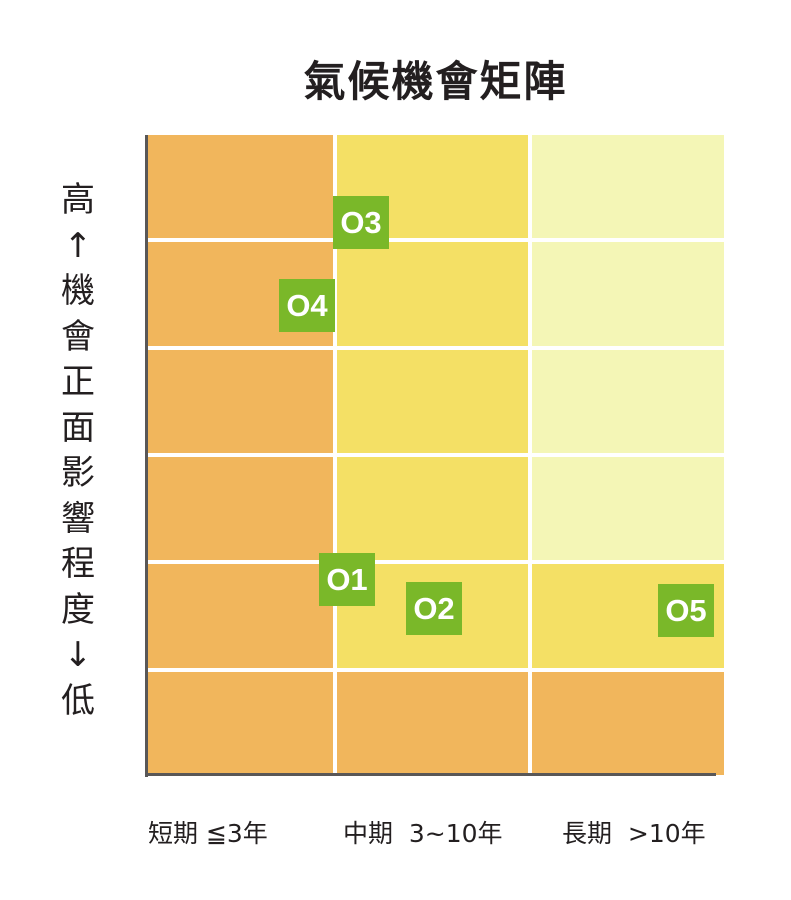 The image size is (791, 900). Describe the element at coordinates (78, 336) in the screenshot. I see `y-label-char: 會` at that location.